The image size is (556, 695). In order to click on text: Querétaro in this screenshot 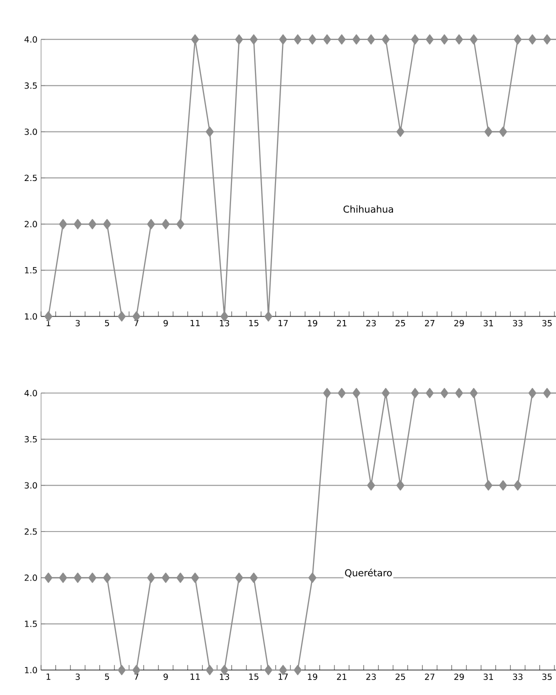, I will do `click(368, 573)`.